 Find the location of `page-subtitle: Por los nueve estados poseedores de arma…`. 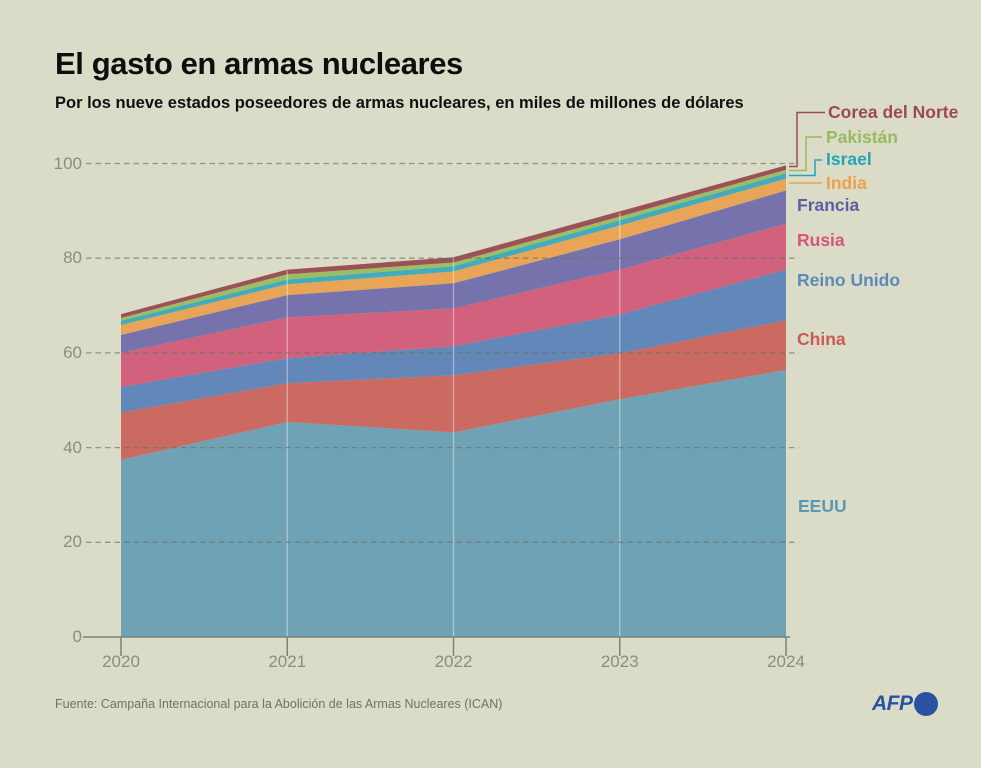

page-subtitle: Por los nueve estados poseedores de arma… is located at coordinates (399, 103).